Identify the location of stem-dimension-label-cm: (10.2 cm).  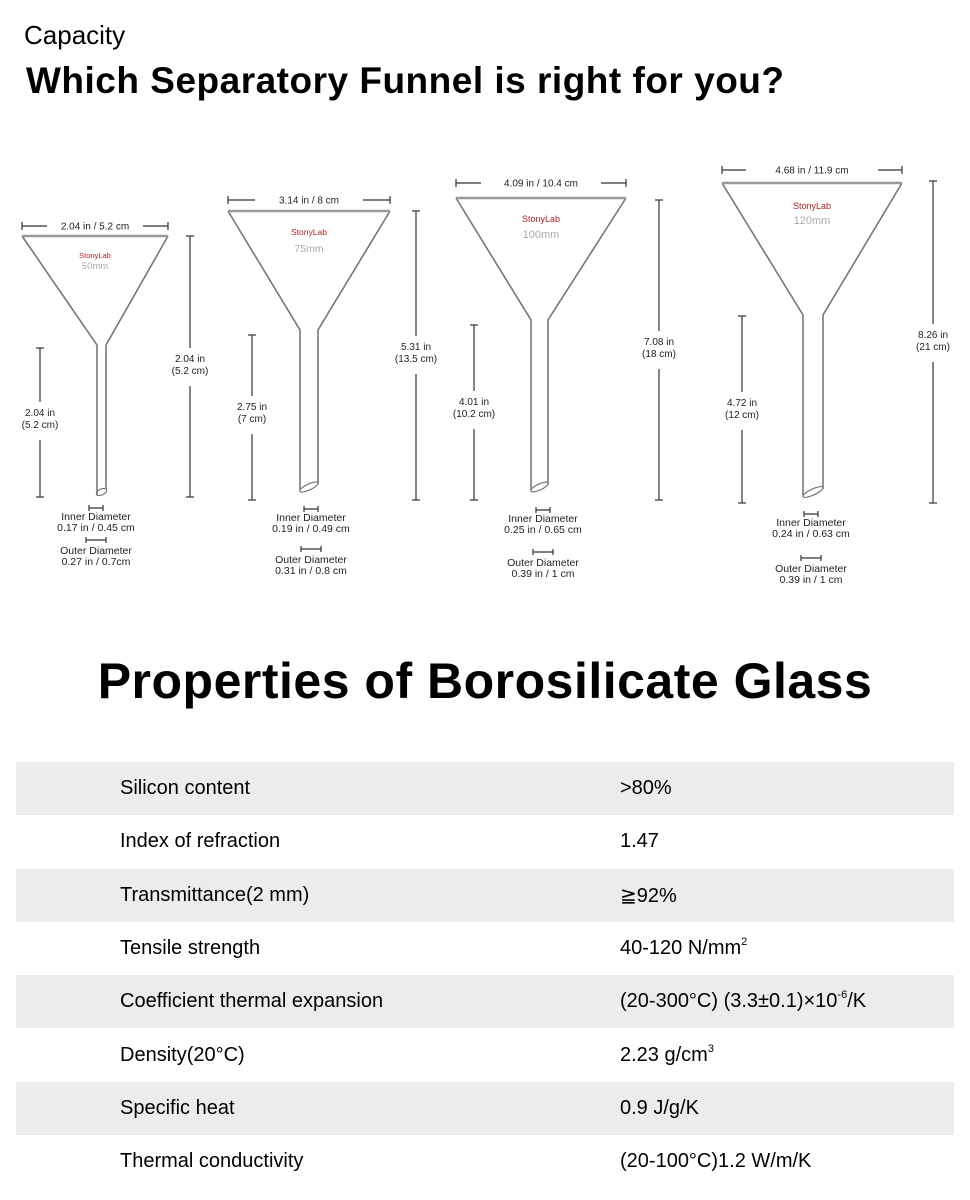
(474, 414).